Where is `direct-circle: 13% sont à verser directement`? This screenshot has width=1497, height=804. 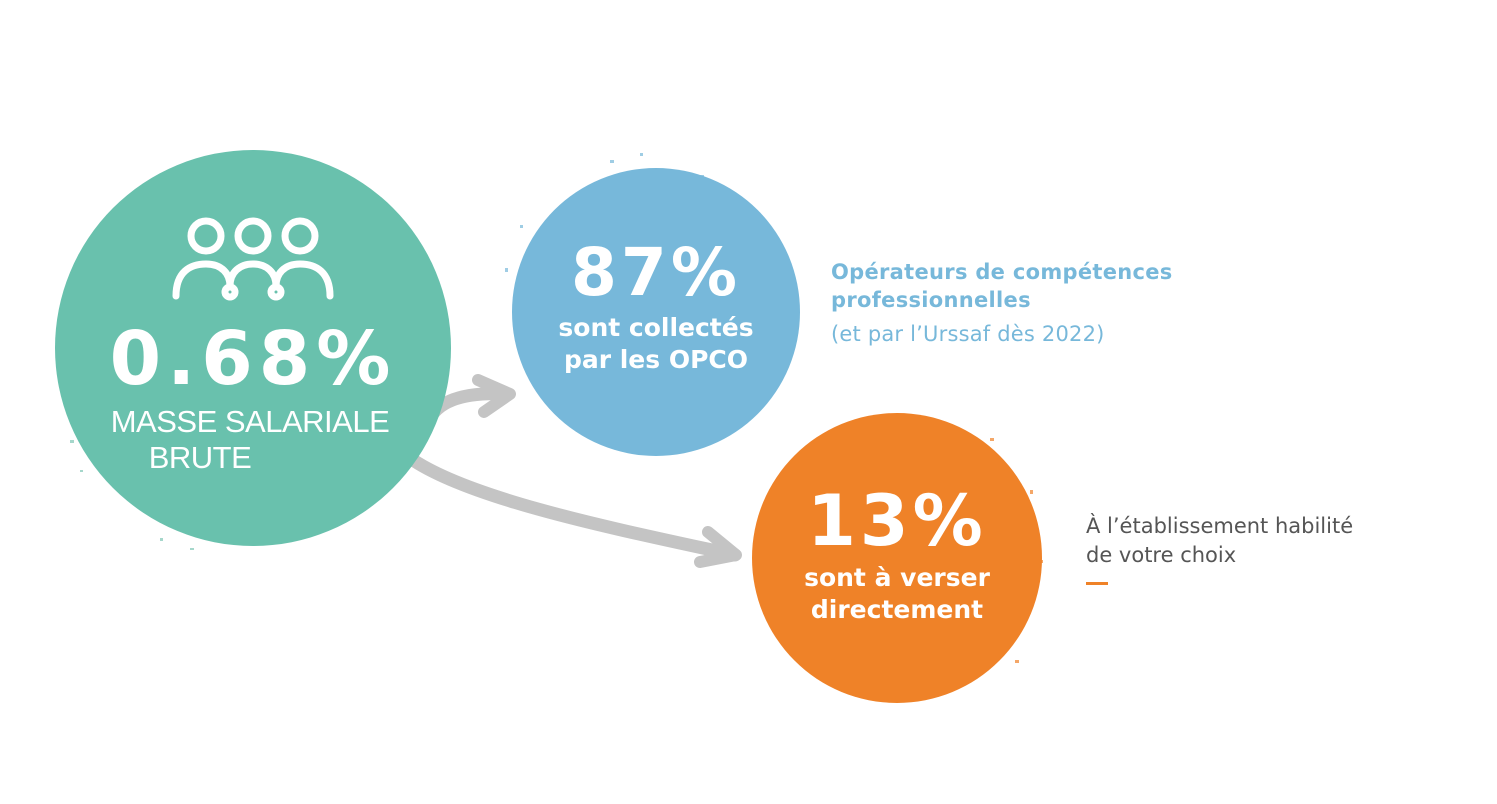
direct-circle: 13% sont à verser directement is located at coordinates (897, 558).